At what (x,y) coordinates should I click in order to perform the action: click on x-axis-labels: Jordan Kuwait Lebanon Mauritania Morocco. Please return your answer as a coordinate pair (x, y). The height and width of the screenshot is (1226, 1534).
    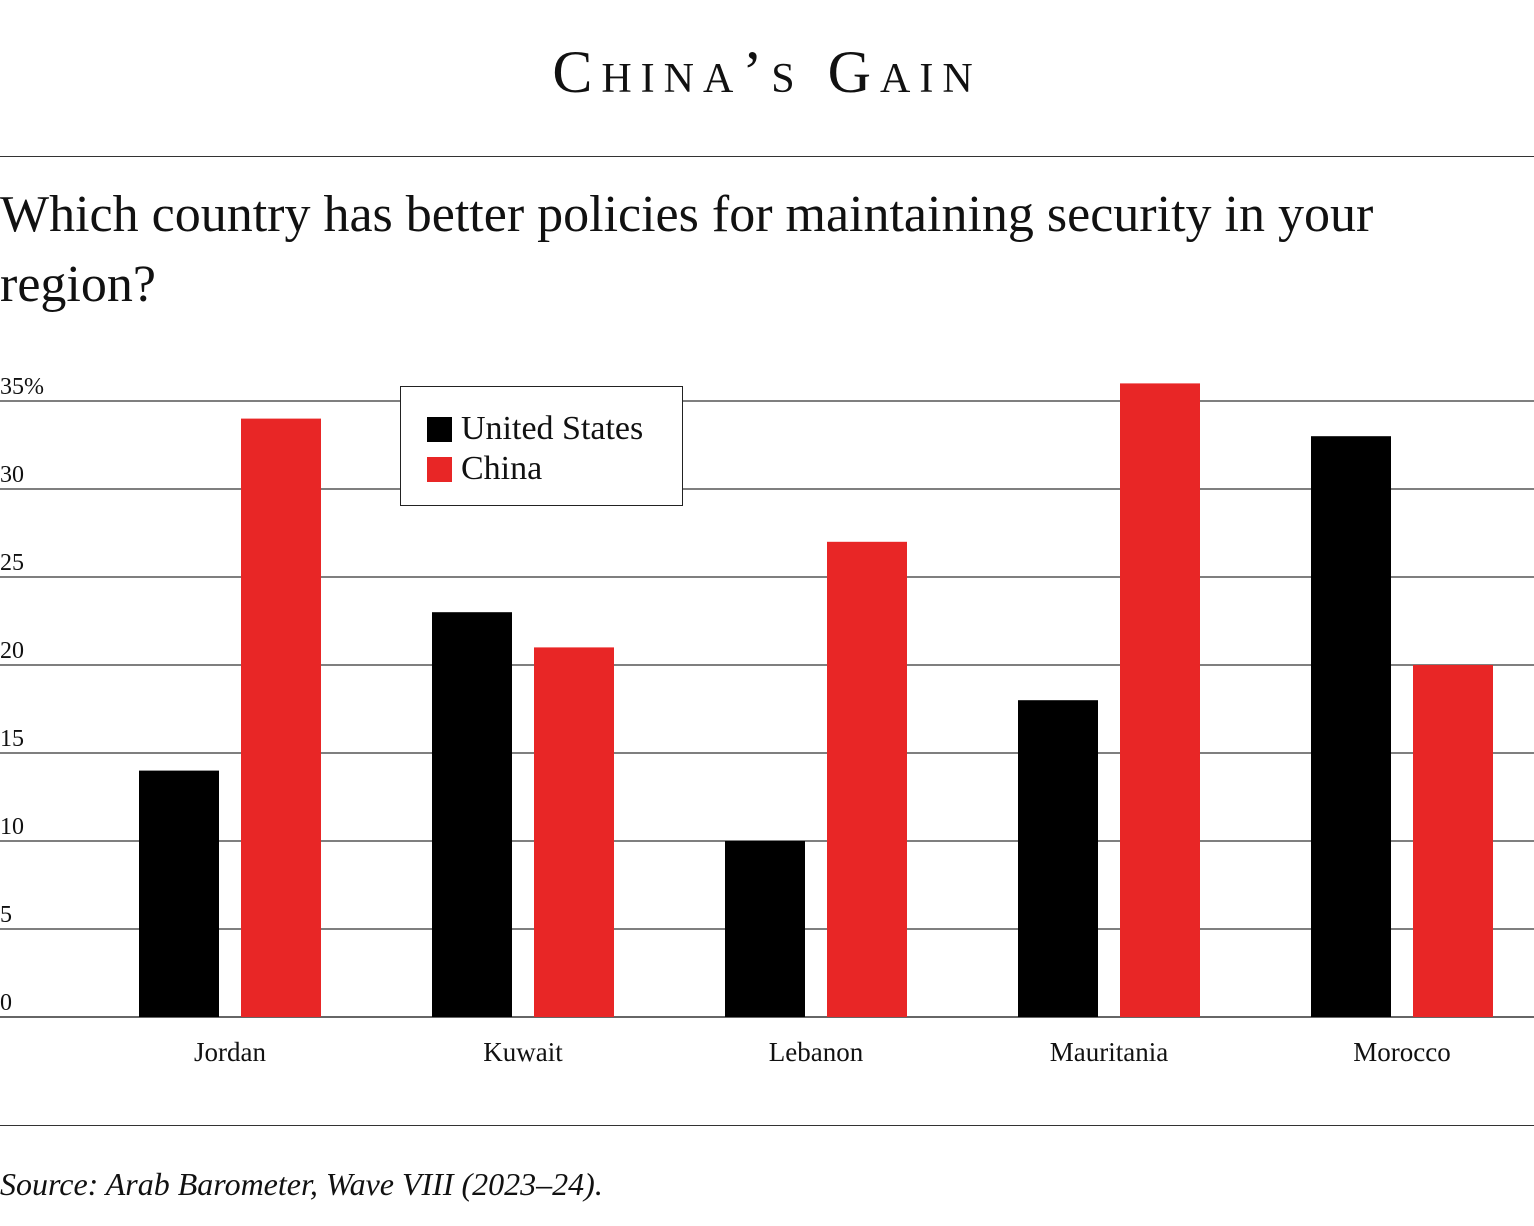
    Looking at the image, I should click on (822, 1052).